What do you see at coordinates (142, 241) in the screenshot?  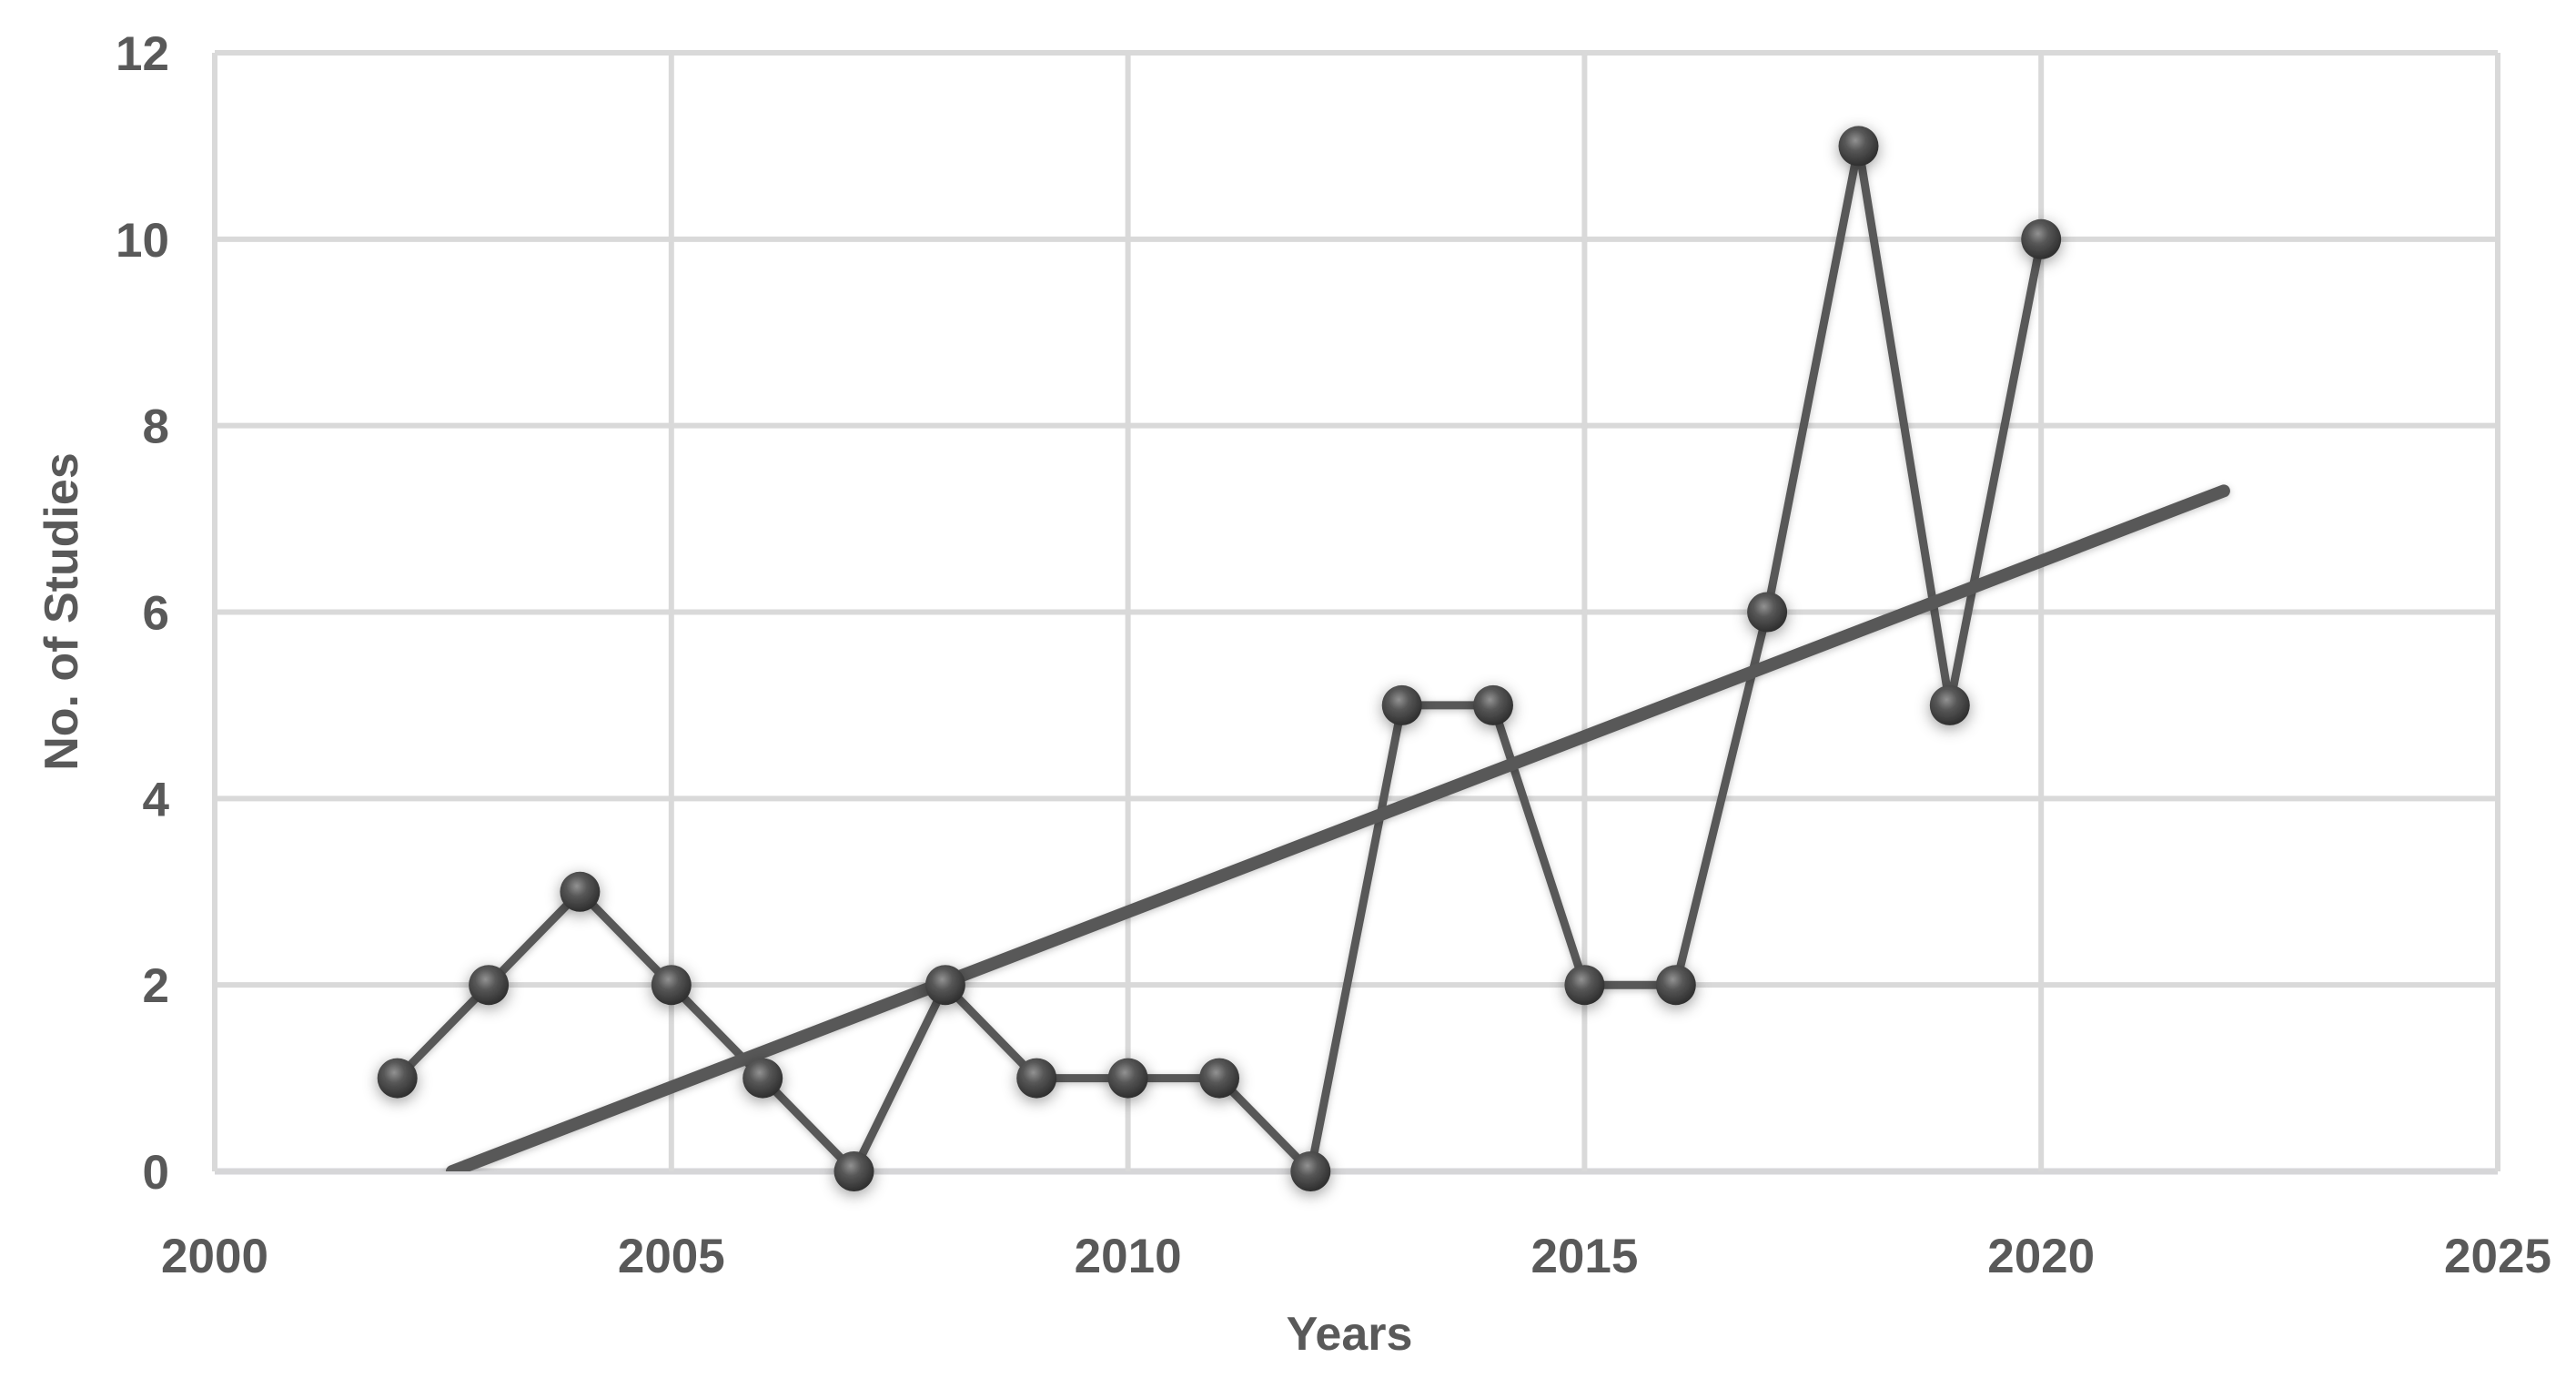 I see `y-tick-label: 10` at bounding box center [142, 241].